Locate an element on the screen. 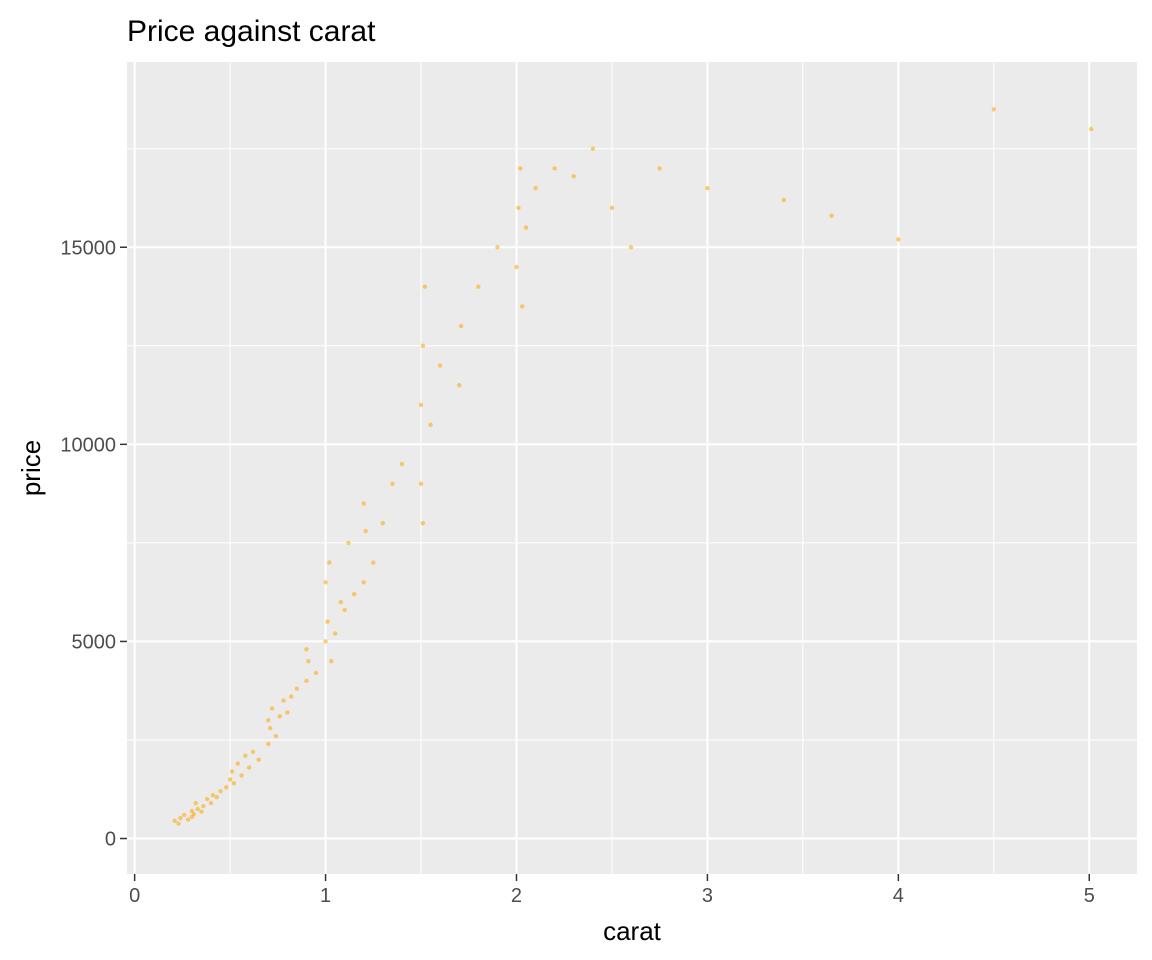 The image size is (1152, 960). x-tick-label: 3 is located at coordinates (707, 896).